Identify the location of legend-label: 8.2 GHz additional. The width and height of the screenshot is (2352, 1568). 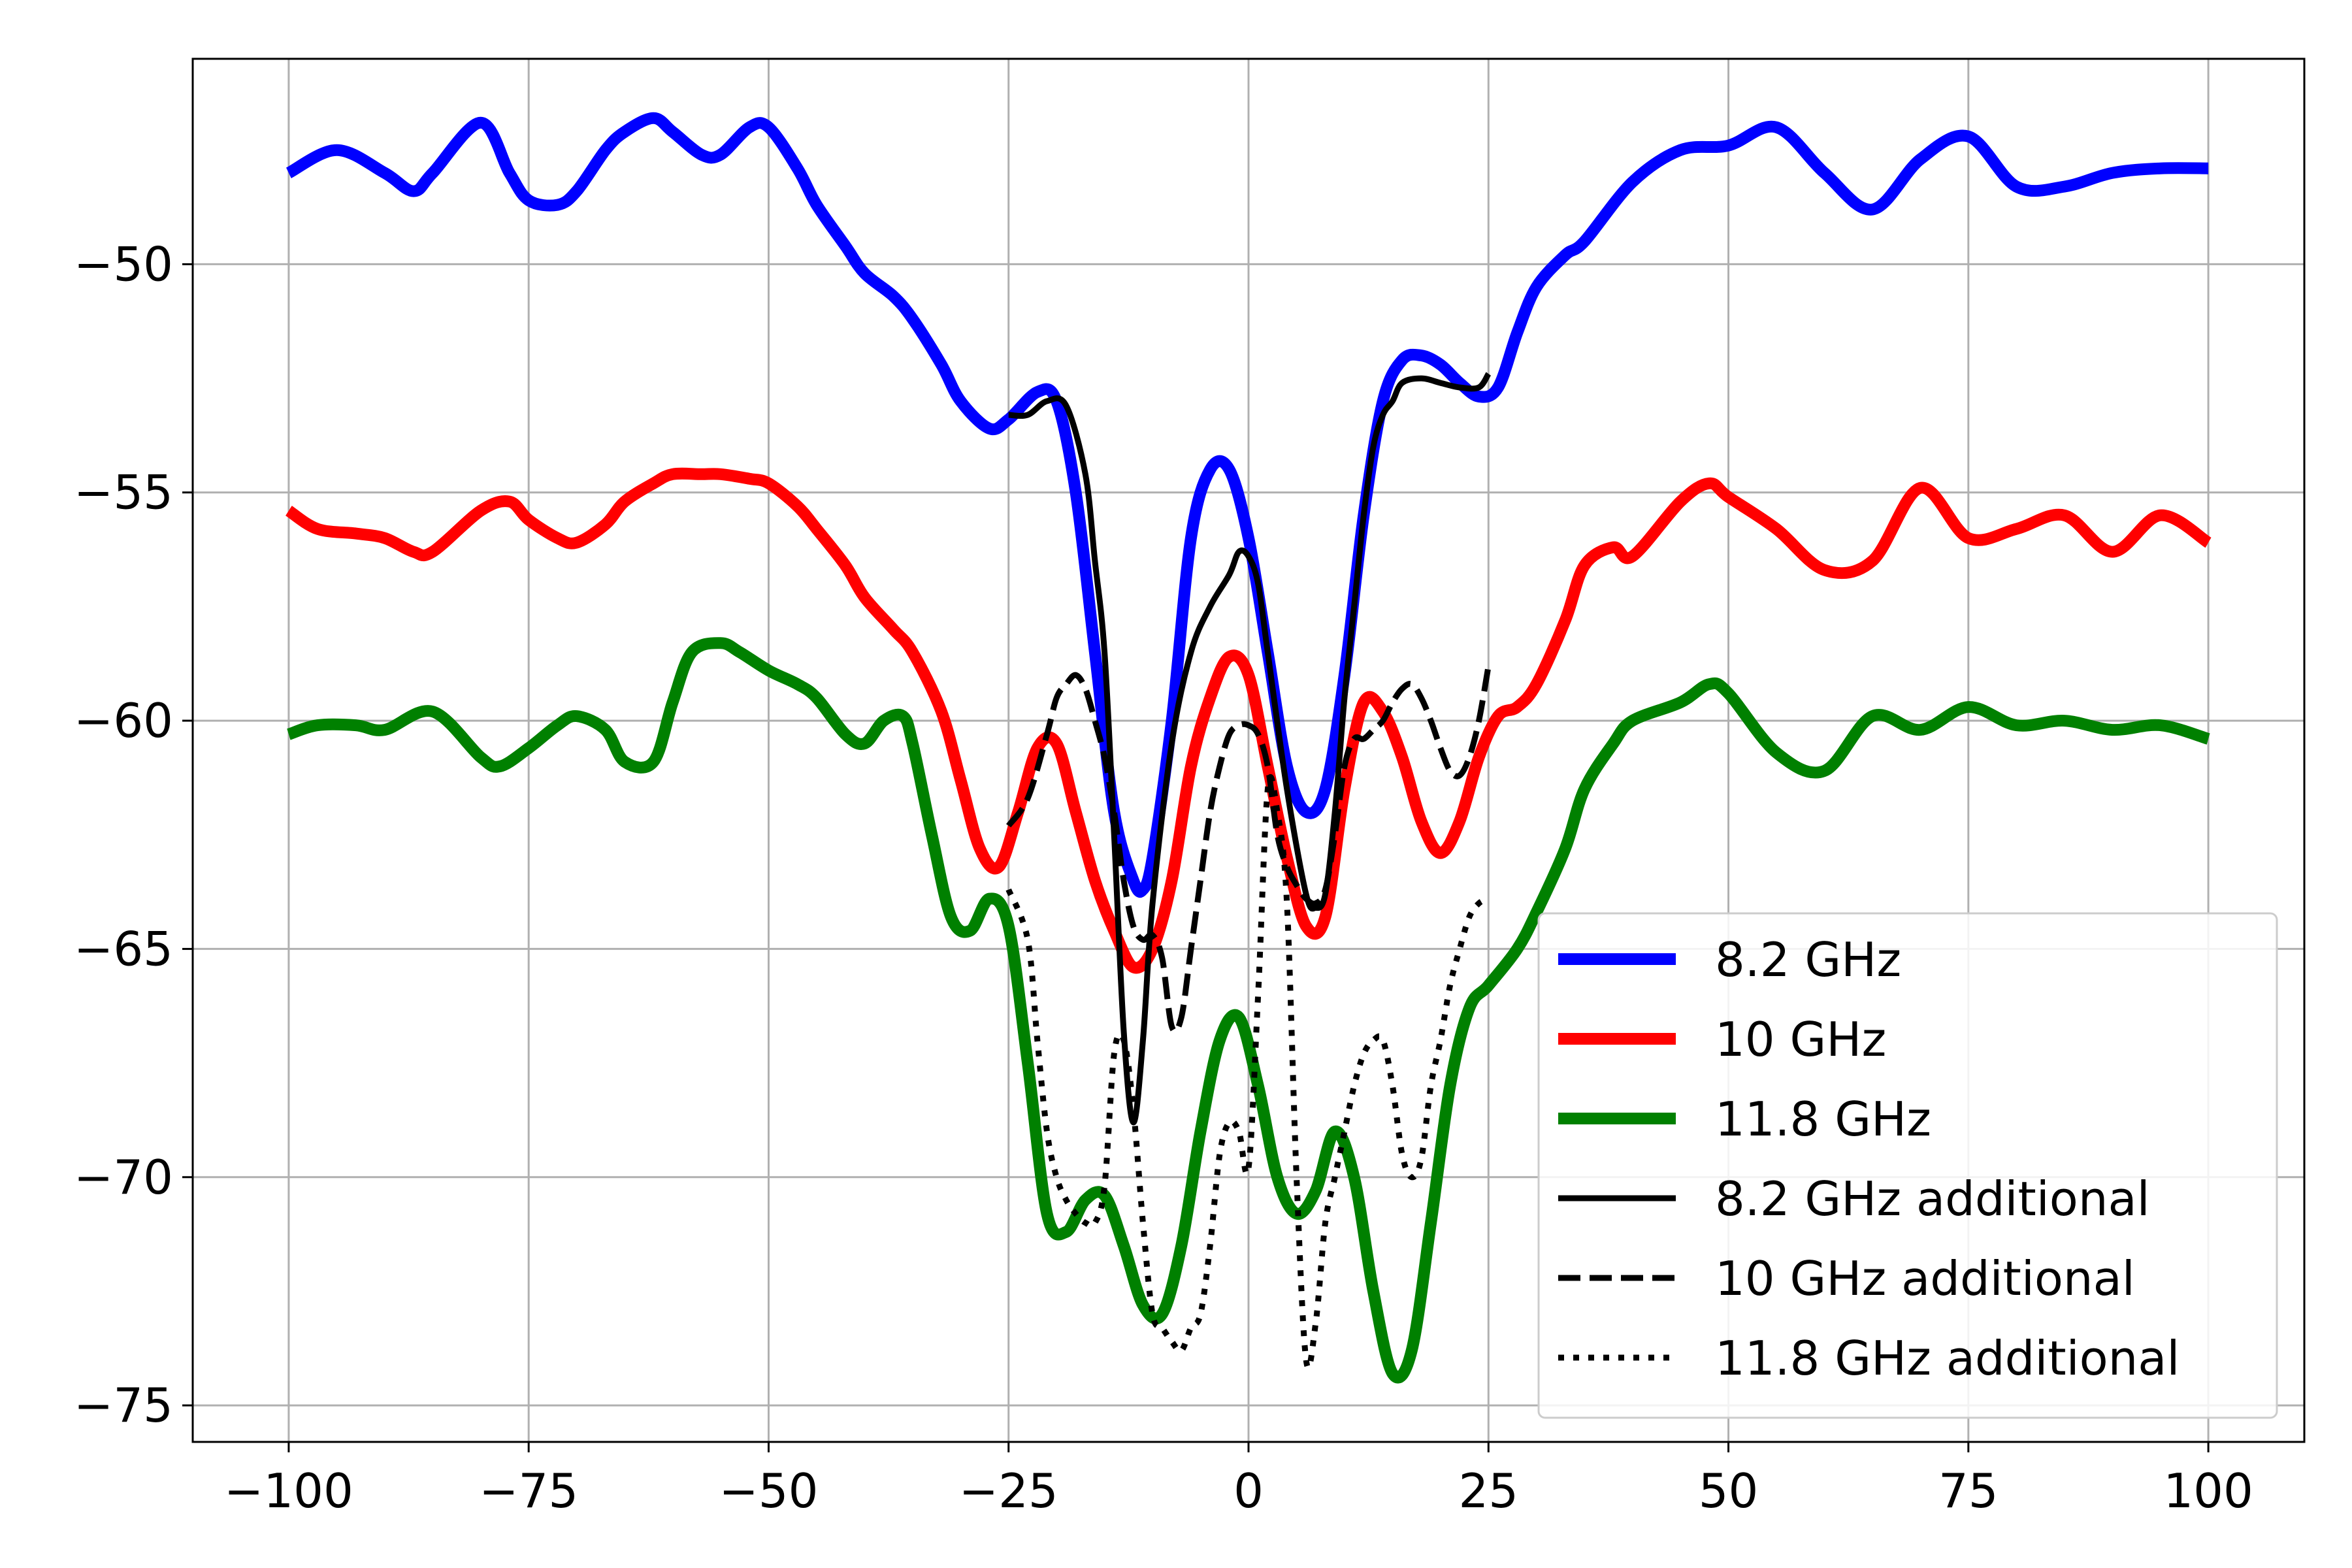
(1932, 1198).